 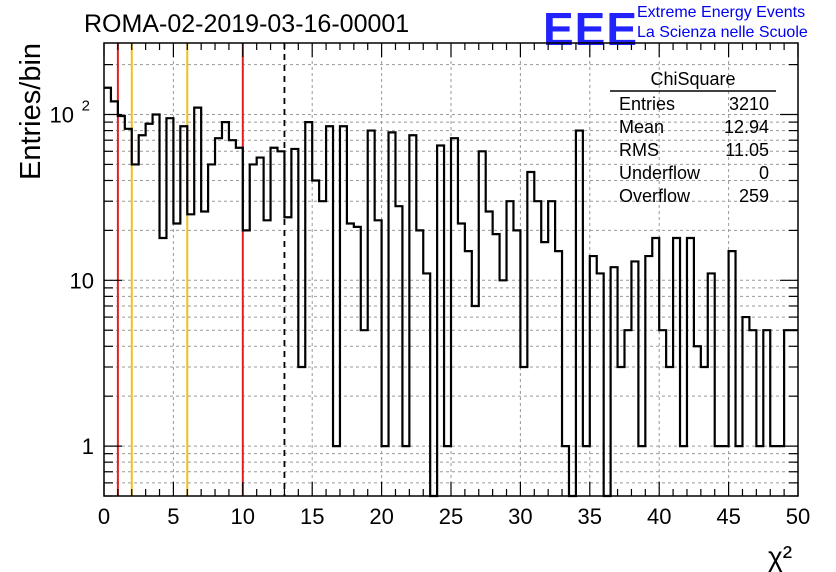 What do you see at coordinates (754, 196) in the screenshot?
I see `stats-value-overflow: 259` at bounding box center [754, 196].